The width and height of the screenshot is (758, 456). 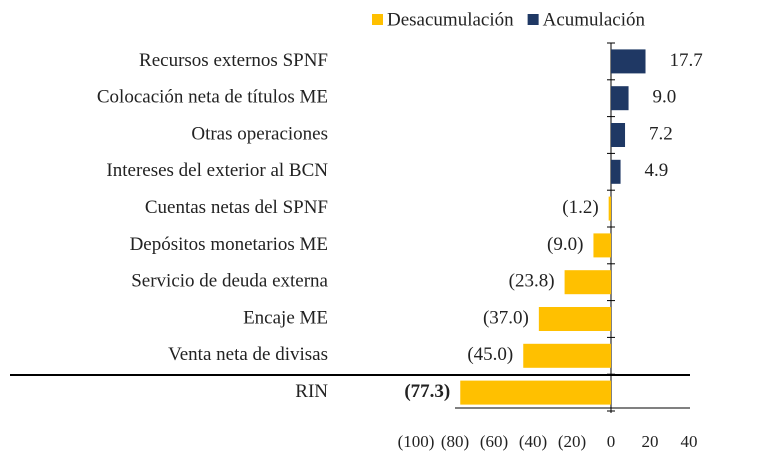 What do you see at coordinates (532, 281) in the screenshot?
I see `value-label: (23.8)` at bounding box center [532, 281].